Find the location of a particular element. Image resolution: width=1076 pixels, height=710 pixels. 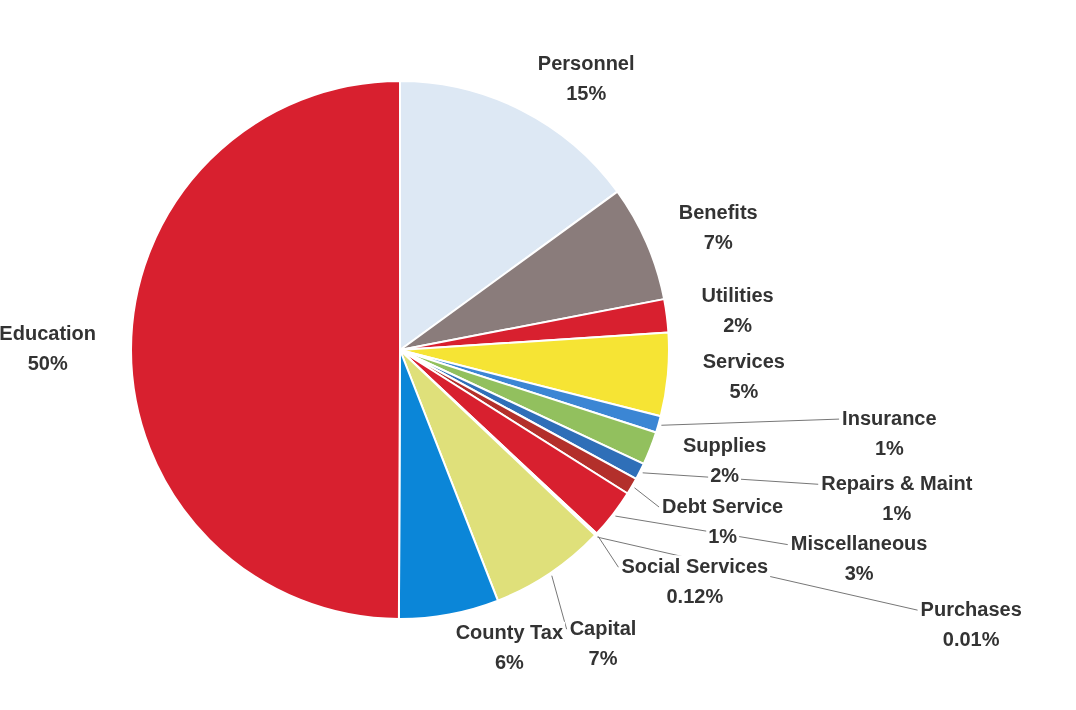

data-label: 0.01% is located at coordinates (971, 638).